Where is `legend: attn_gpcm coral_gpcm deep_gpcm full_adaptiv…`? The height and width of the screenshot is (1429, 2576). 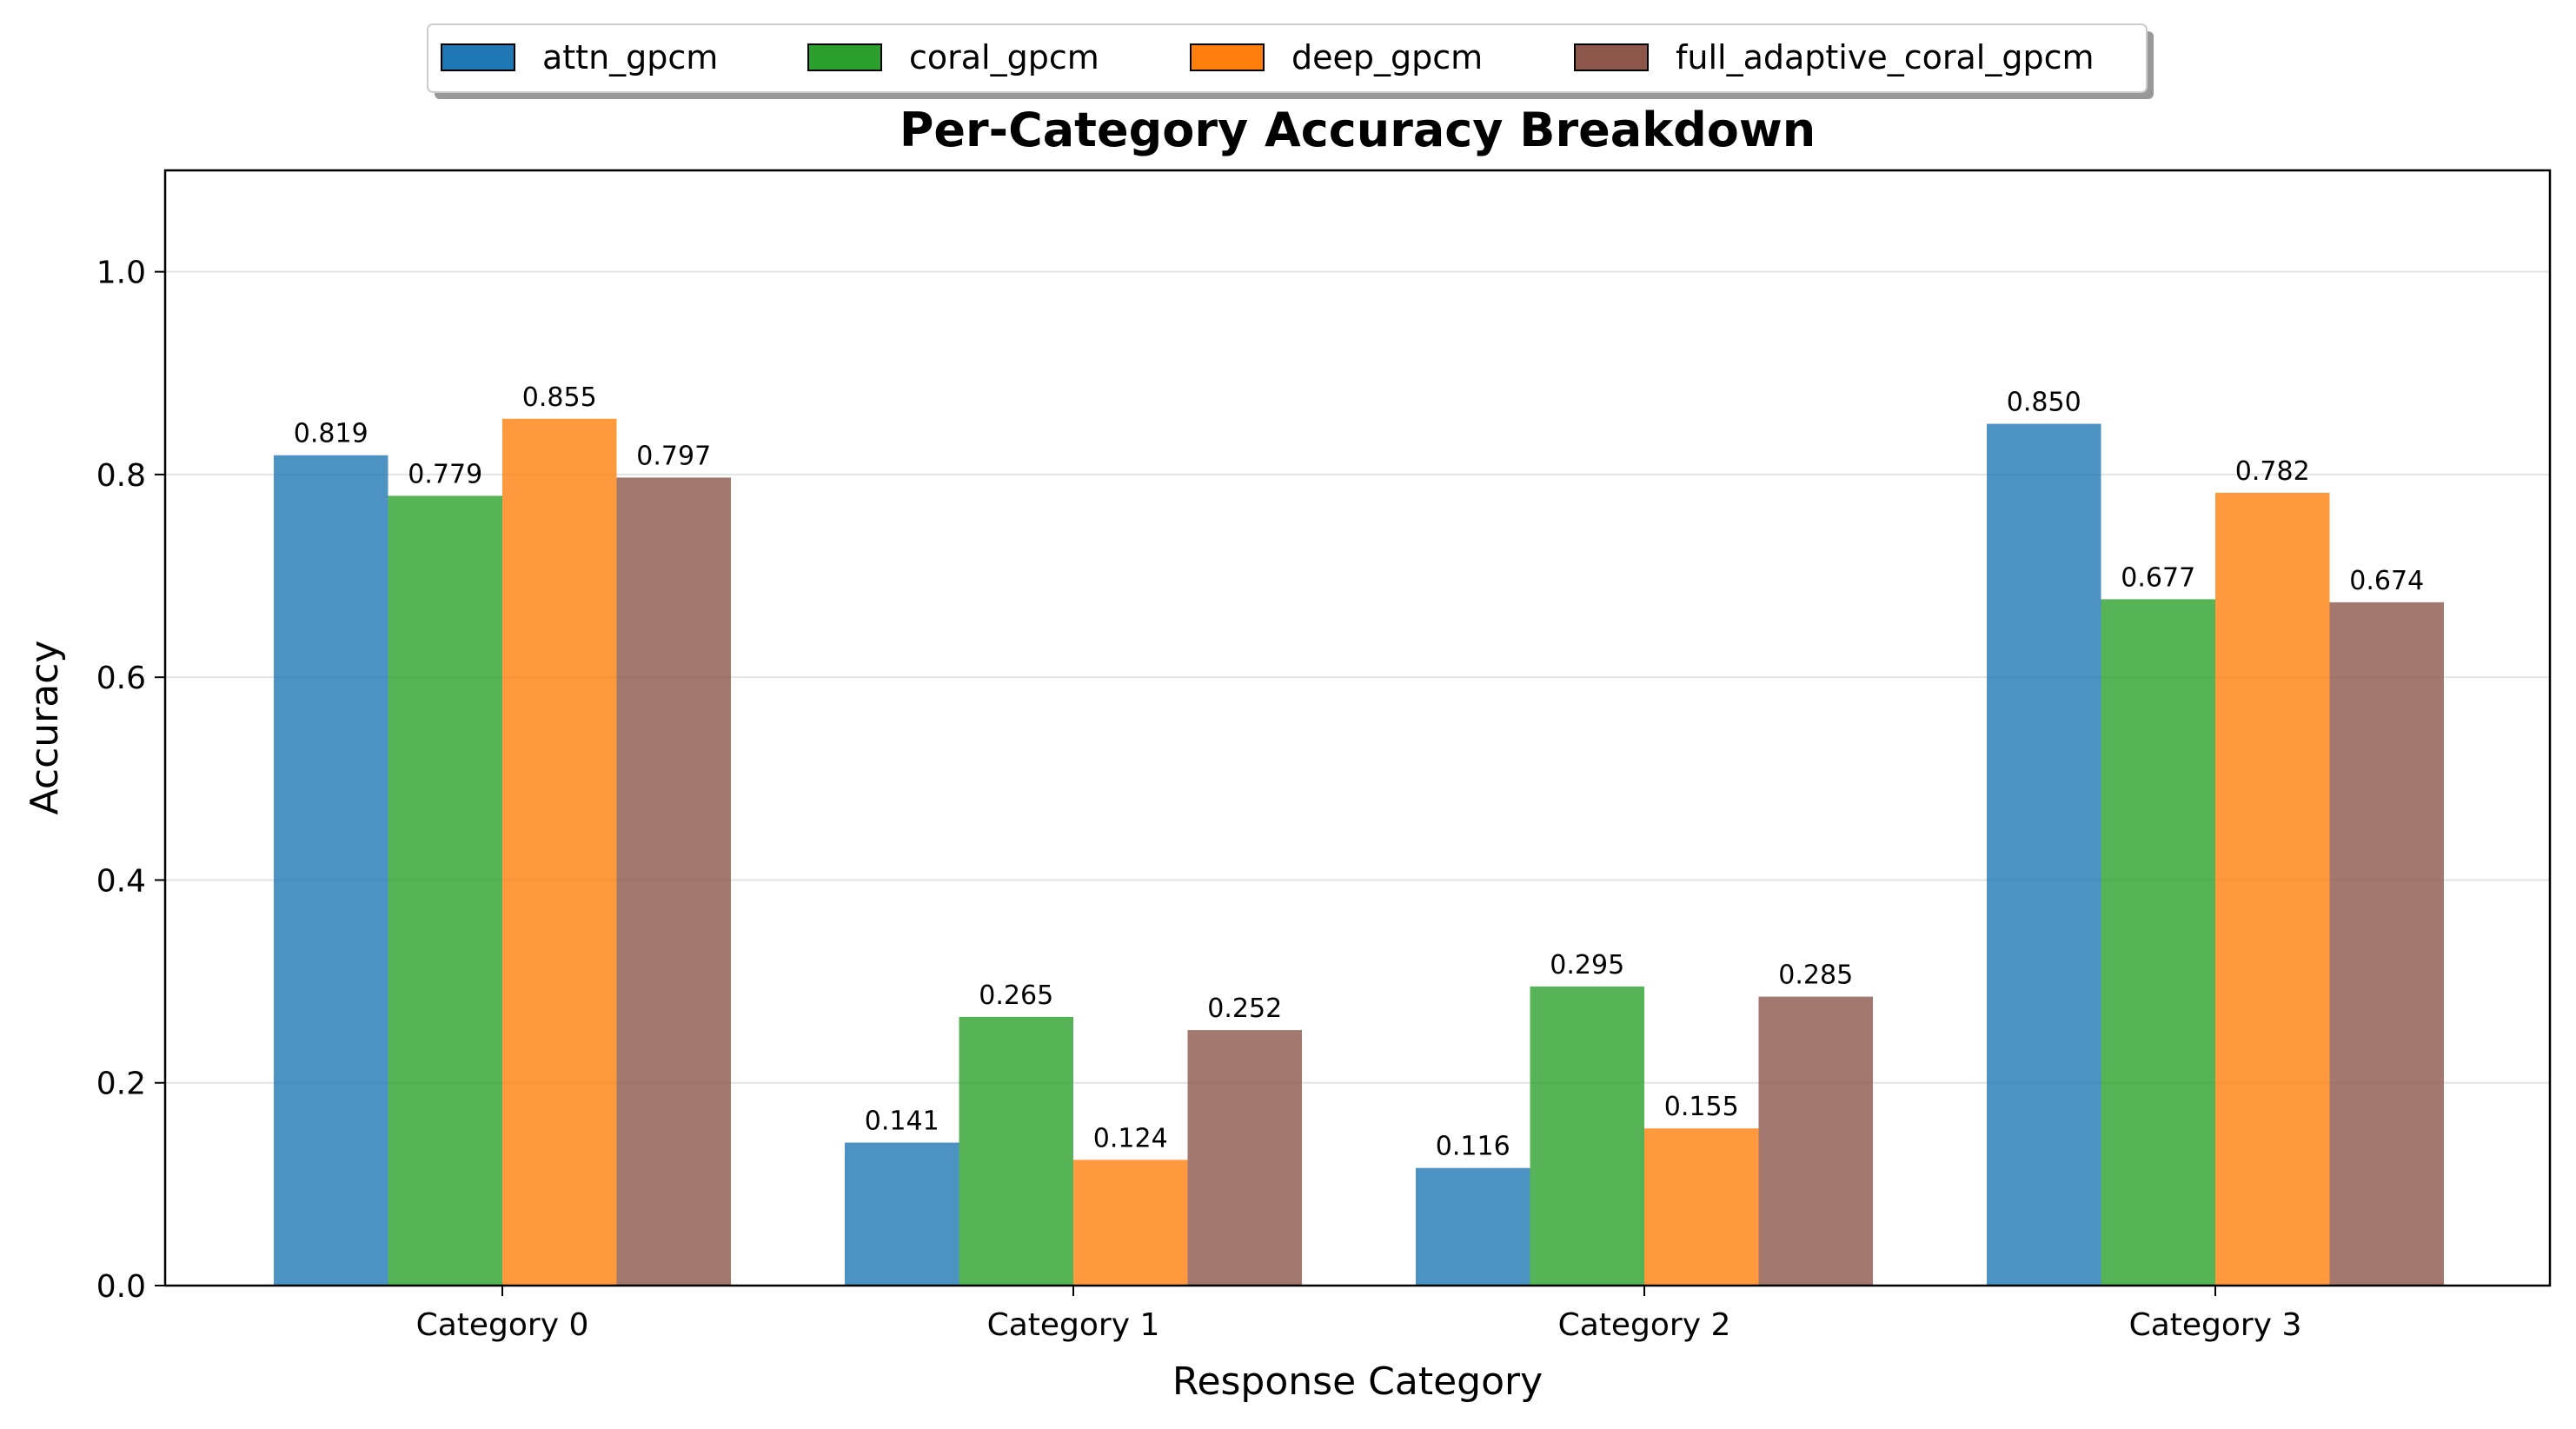 legend: attn_gpcm coral_gpcm deep_gpcm full_adaptiv… is located at coordinates (1290, 61).